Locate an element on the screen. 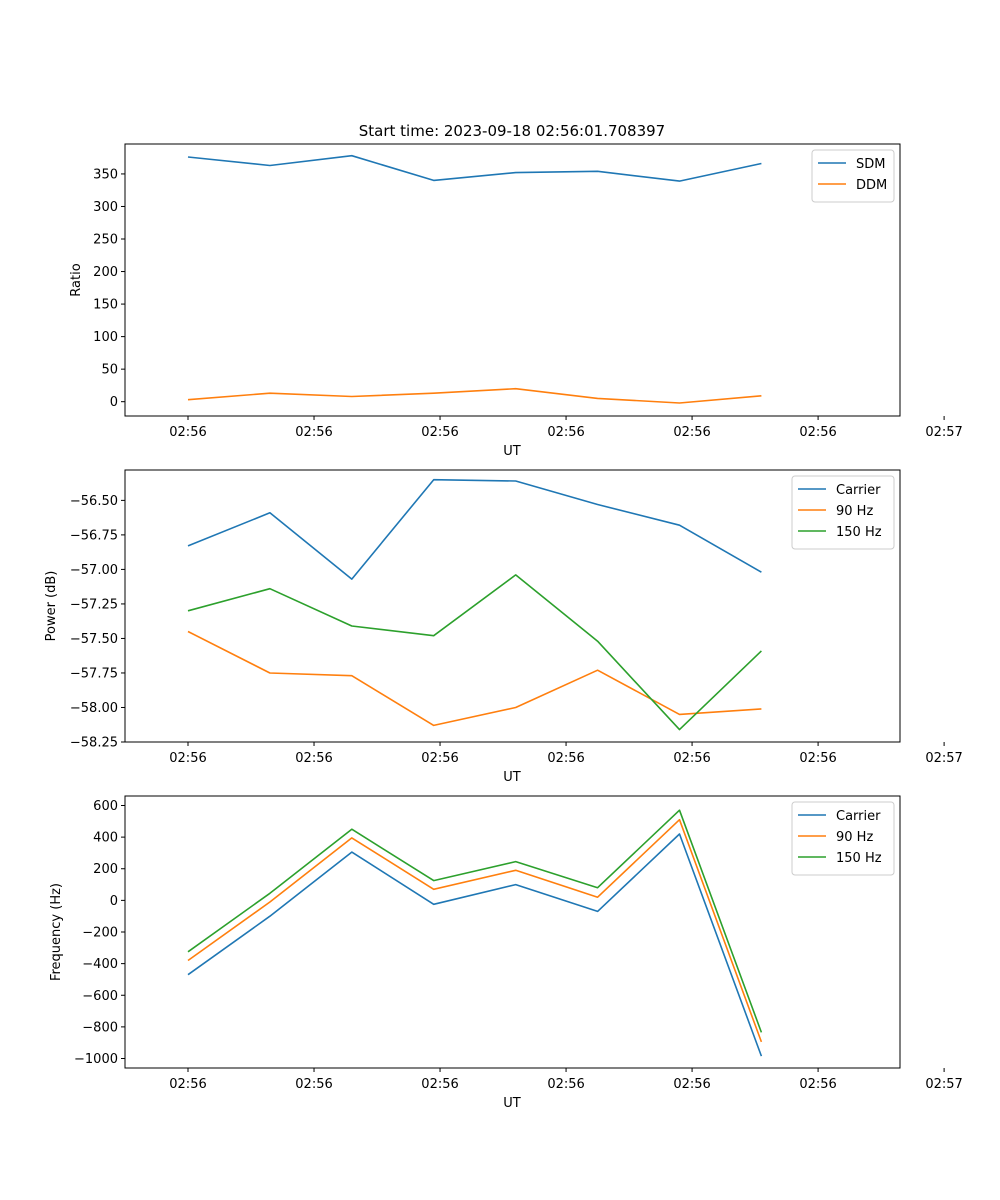 The width and height of the screenshot is (1000, 1200). panel-0-y-tick-label: 350 is located at coordinates (105, 174).